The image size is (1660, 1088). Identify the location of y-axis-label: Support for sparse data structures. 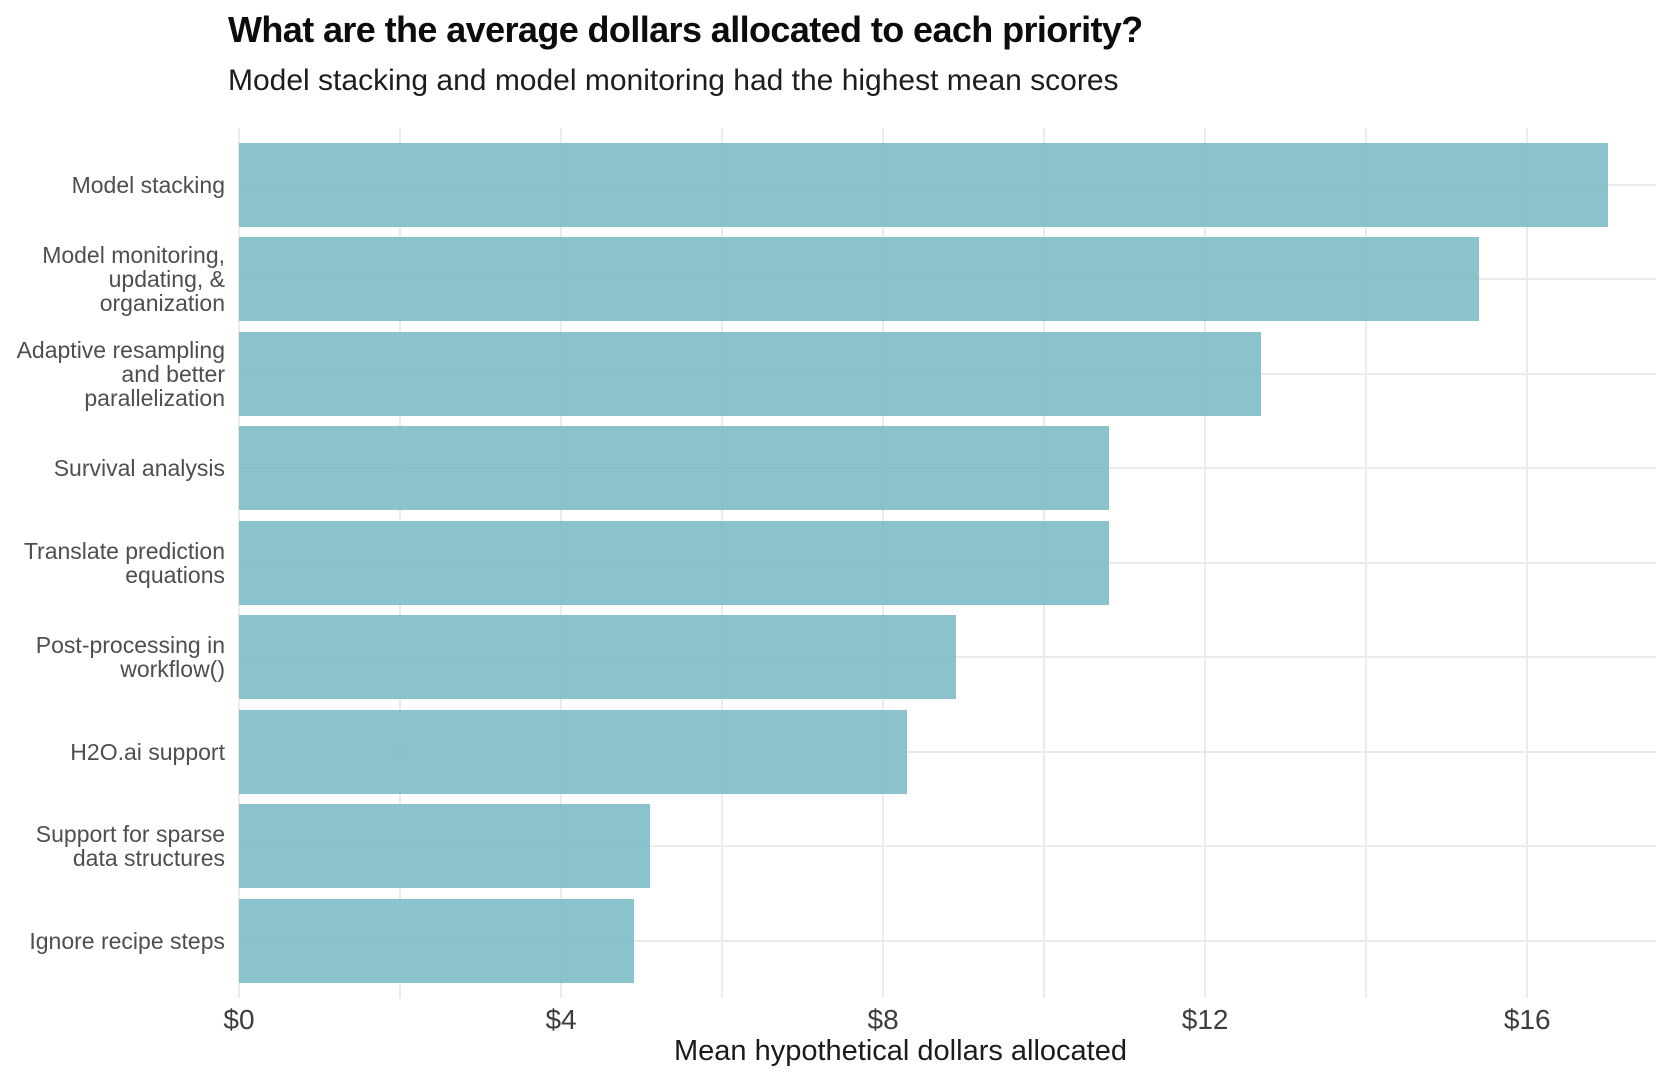
(130, 846).